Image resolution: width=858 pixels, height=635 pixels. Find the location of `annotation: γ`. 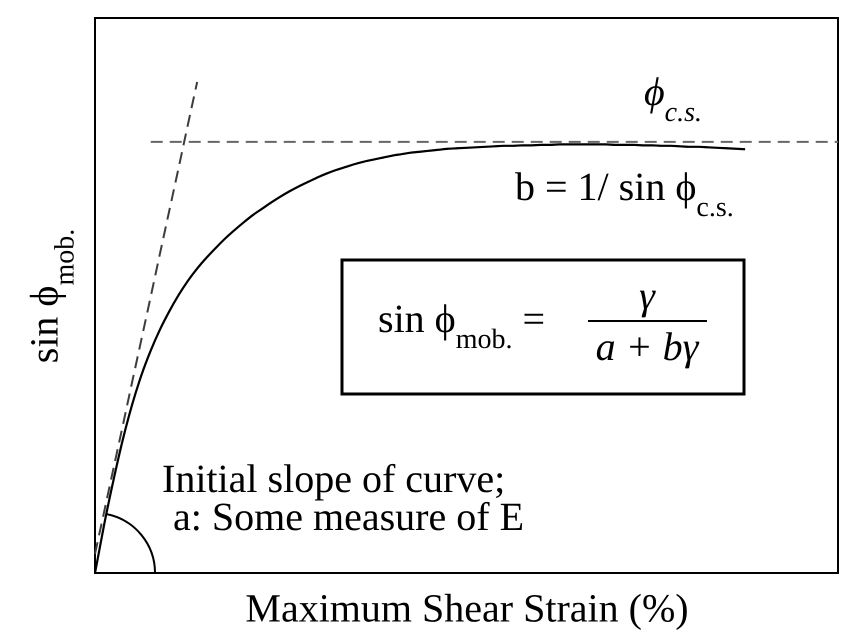

annotation: γ is located at coordinates (647, 295).